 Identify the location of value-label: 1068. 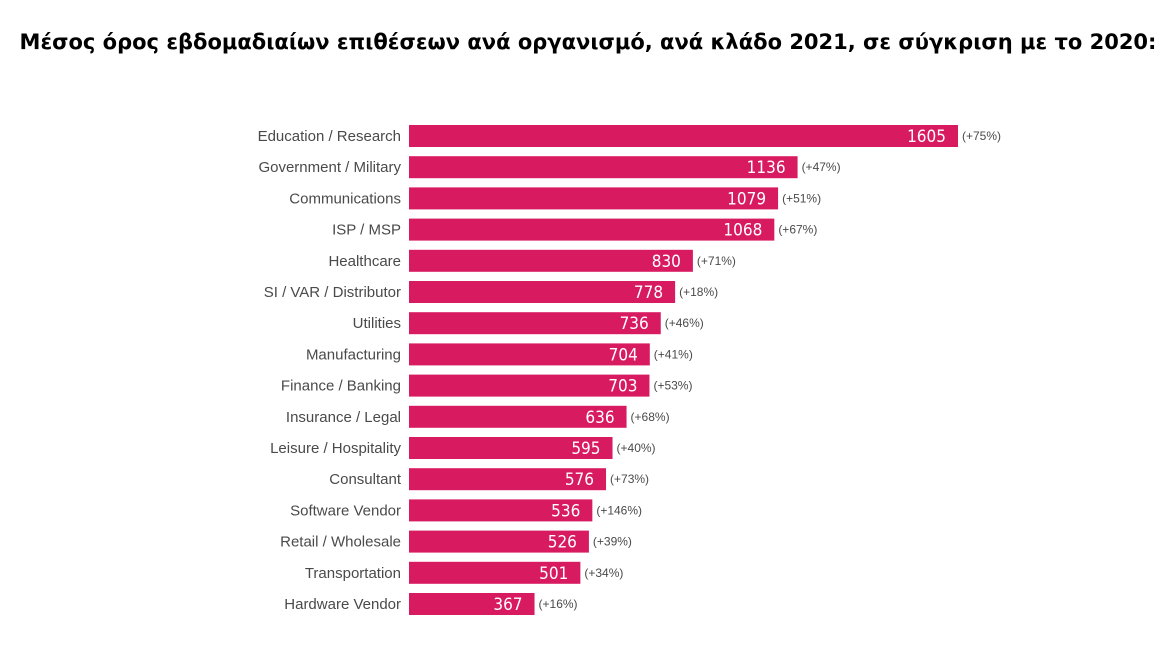
(742, 231).